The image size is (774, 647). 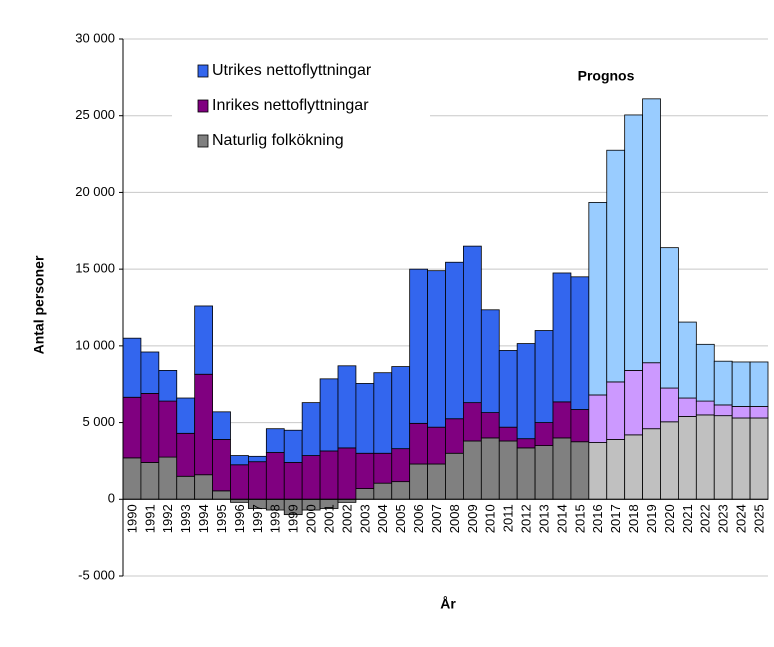 What do you see at coordinates (257, 518) in the screenshot?
I see `x-tick-label: 1997` at bounding box center [257, 518].